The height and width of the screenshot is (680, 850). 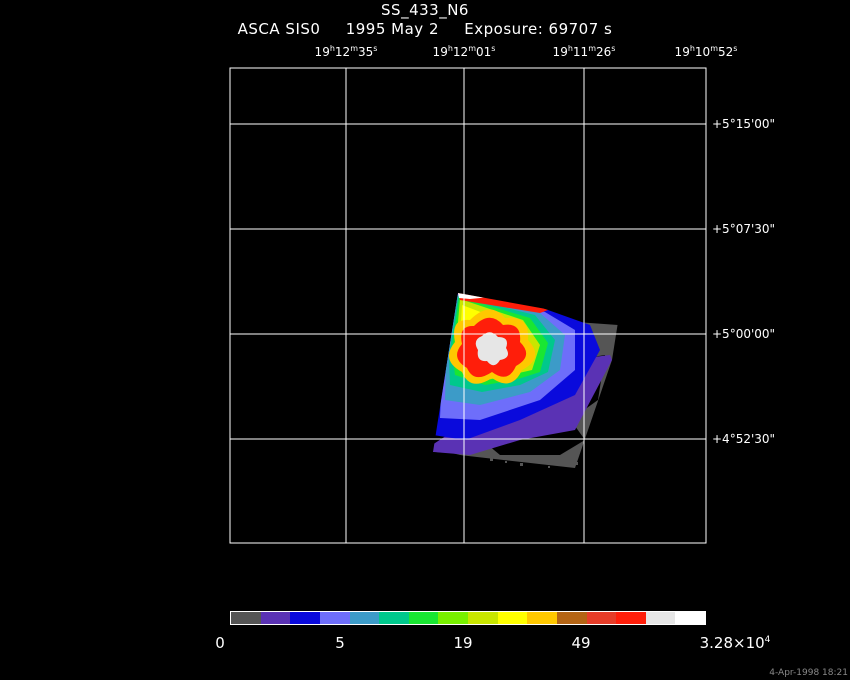 What do you see at coordinates (525, 380) in the screenshot?
I see `heatmap-image` at bounding box center [525, 380].